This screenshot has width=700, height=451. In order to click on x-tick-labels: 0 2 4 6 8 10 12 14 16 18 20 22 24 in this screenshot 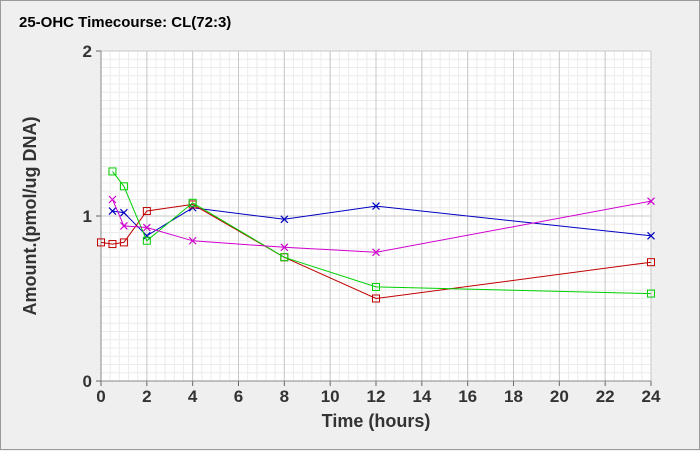, I will do `click(378, 396)`.